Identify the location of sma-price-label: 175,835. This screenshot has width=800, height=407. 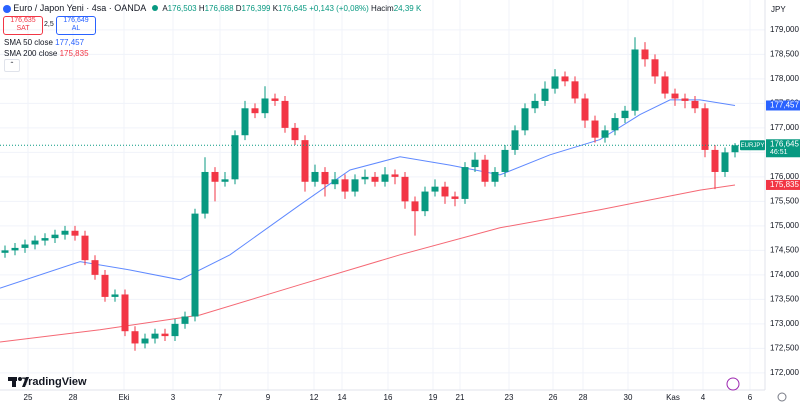
(784, 184).